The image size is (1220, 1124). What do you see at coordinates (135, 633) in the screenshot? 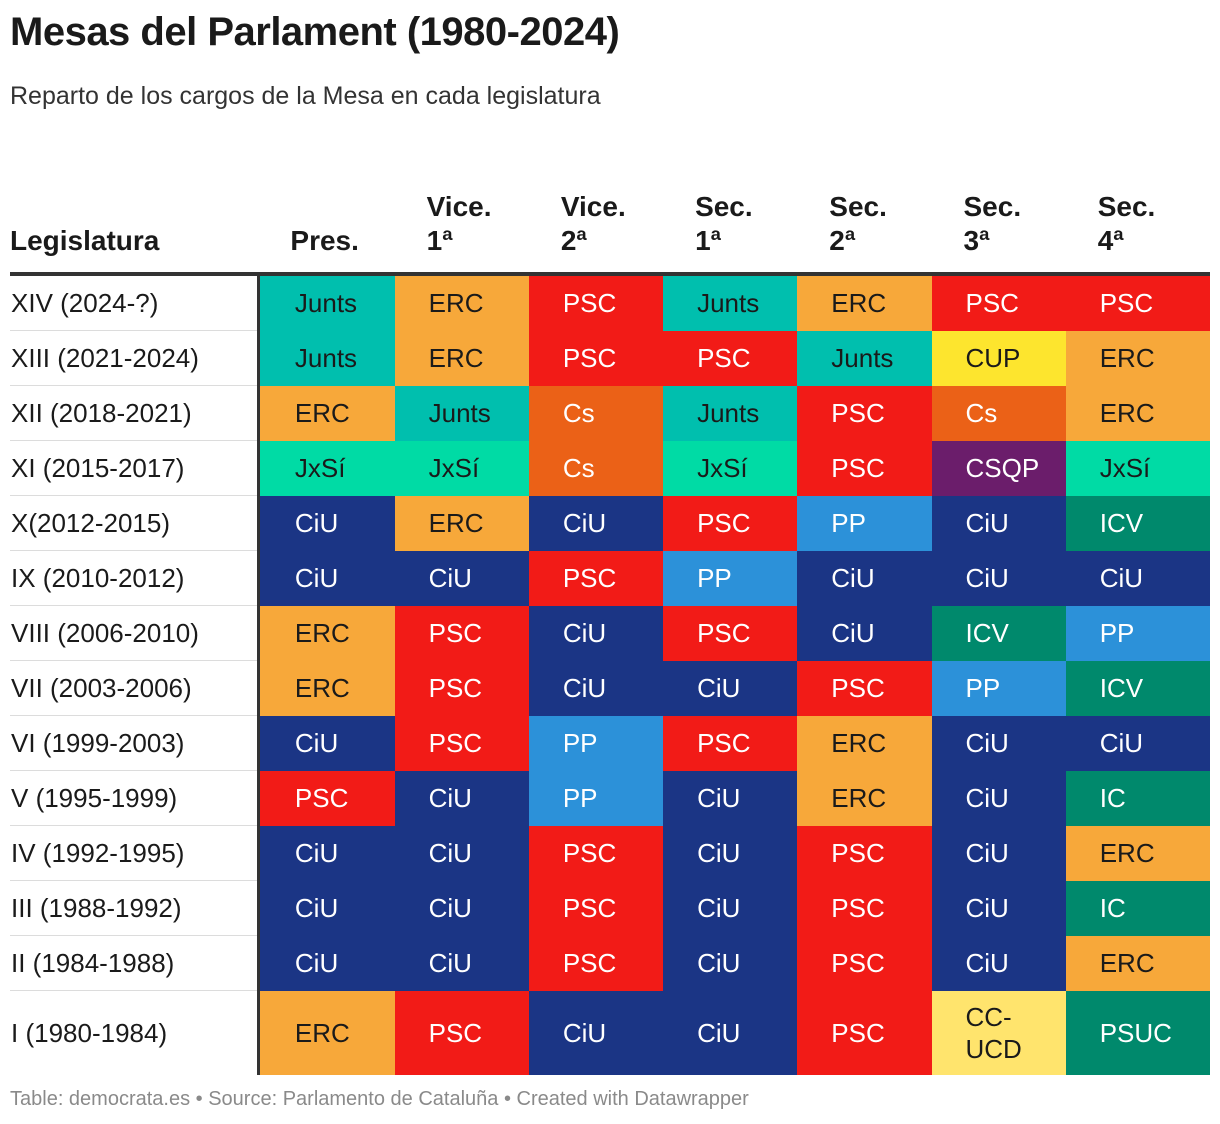
I see `legislatura-label: VIII (2006-2010)` at bounding box center [135, 633].